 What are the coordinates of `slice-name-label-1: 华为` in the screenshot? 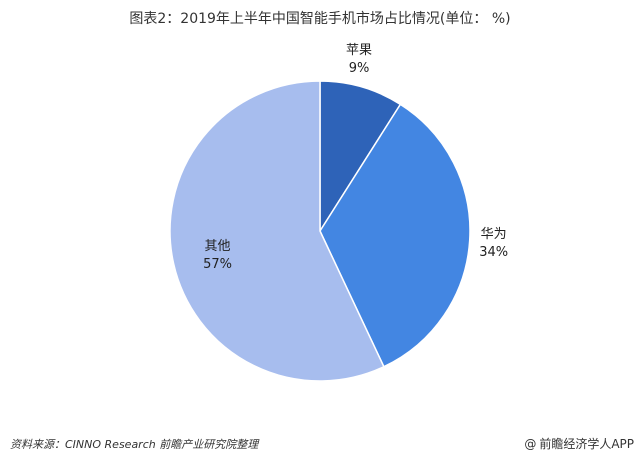 It's located at (494, 234).